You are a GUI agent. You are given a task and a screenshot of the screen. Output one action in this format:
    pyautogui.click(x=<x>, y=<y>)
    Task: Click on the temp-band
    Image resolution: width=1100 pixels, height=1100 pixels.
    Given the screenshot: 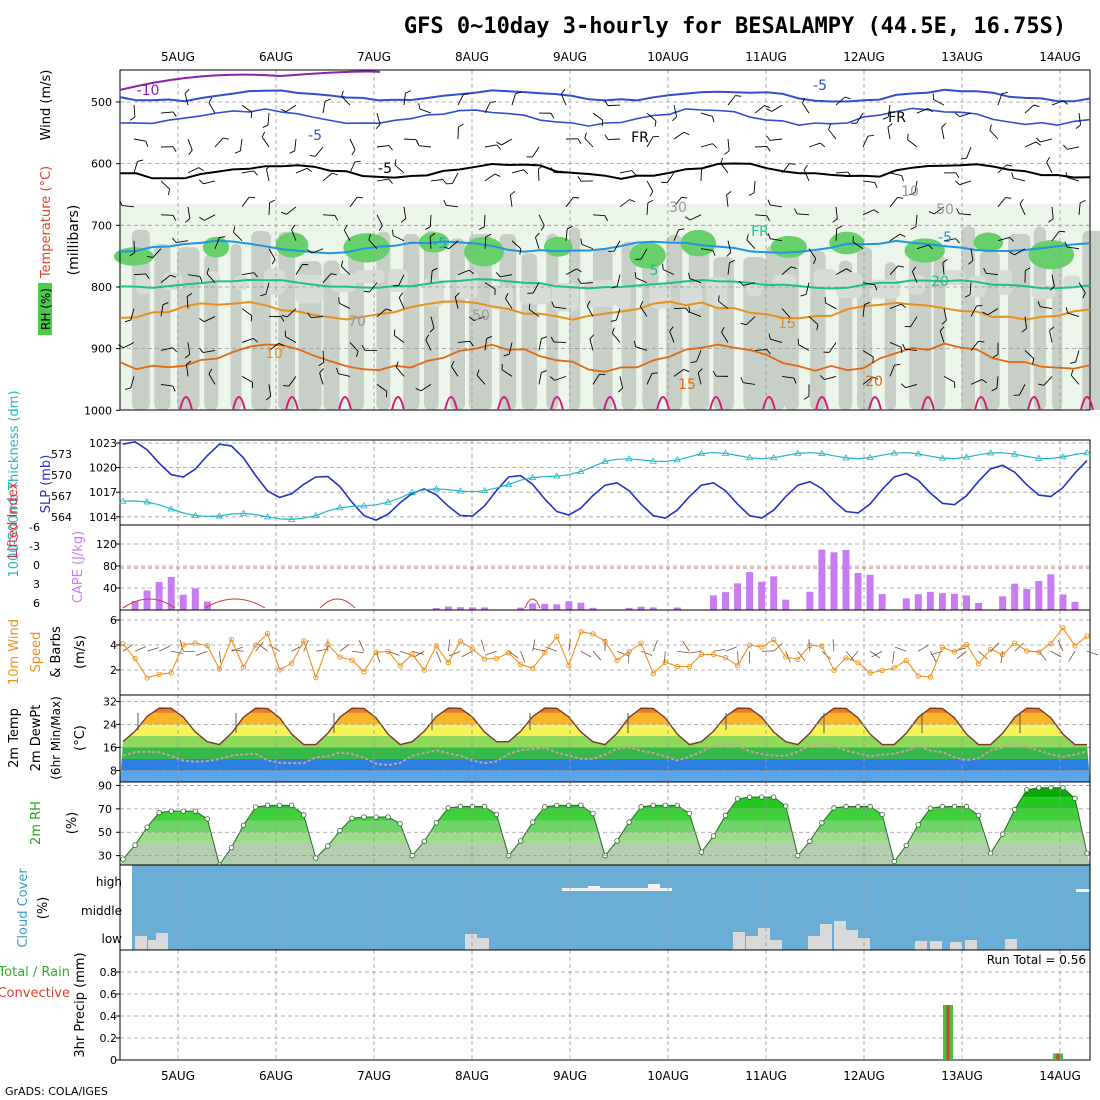 What is the action you would take?
    pyautogui.click(x=605, y=718)
    